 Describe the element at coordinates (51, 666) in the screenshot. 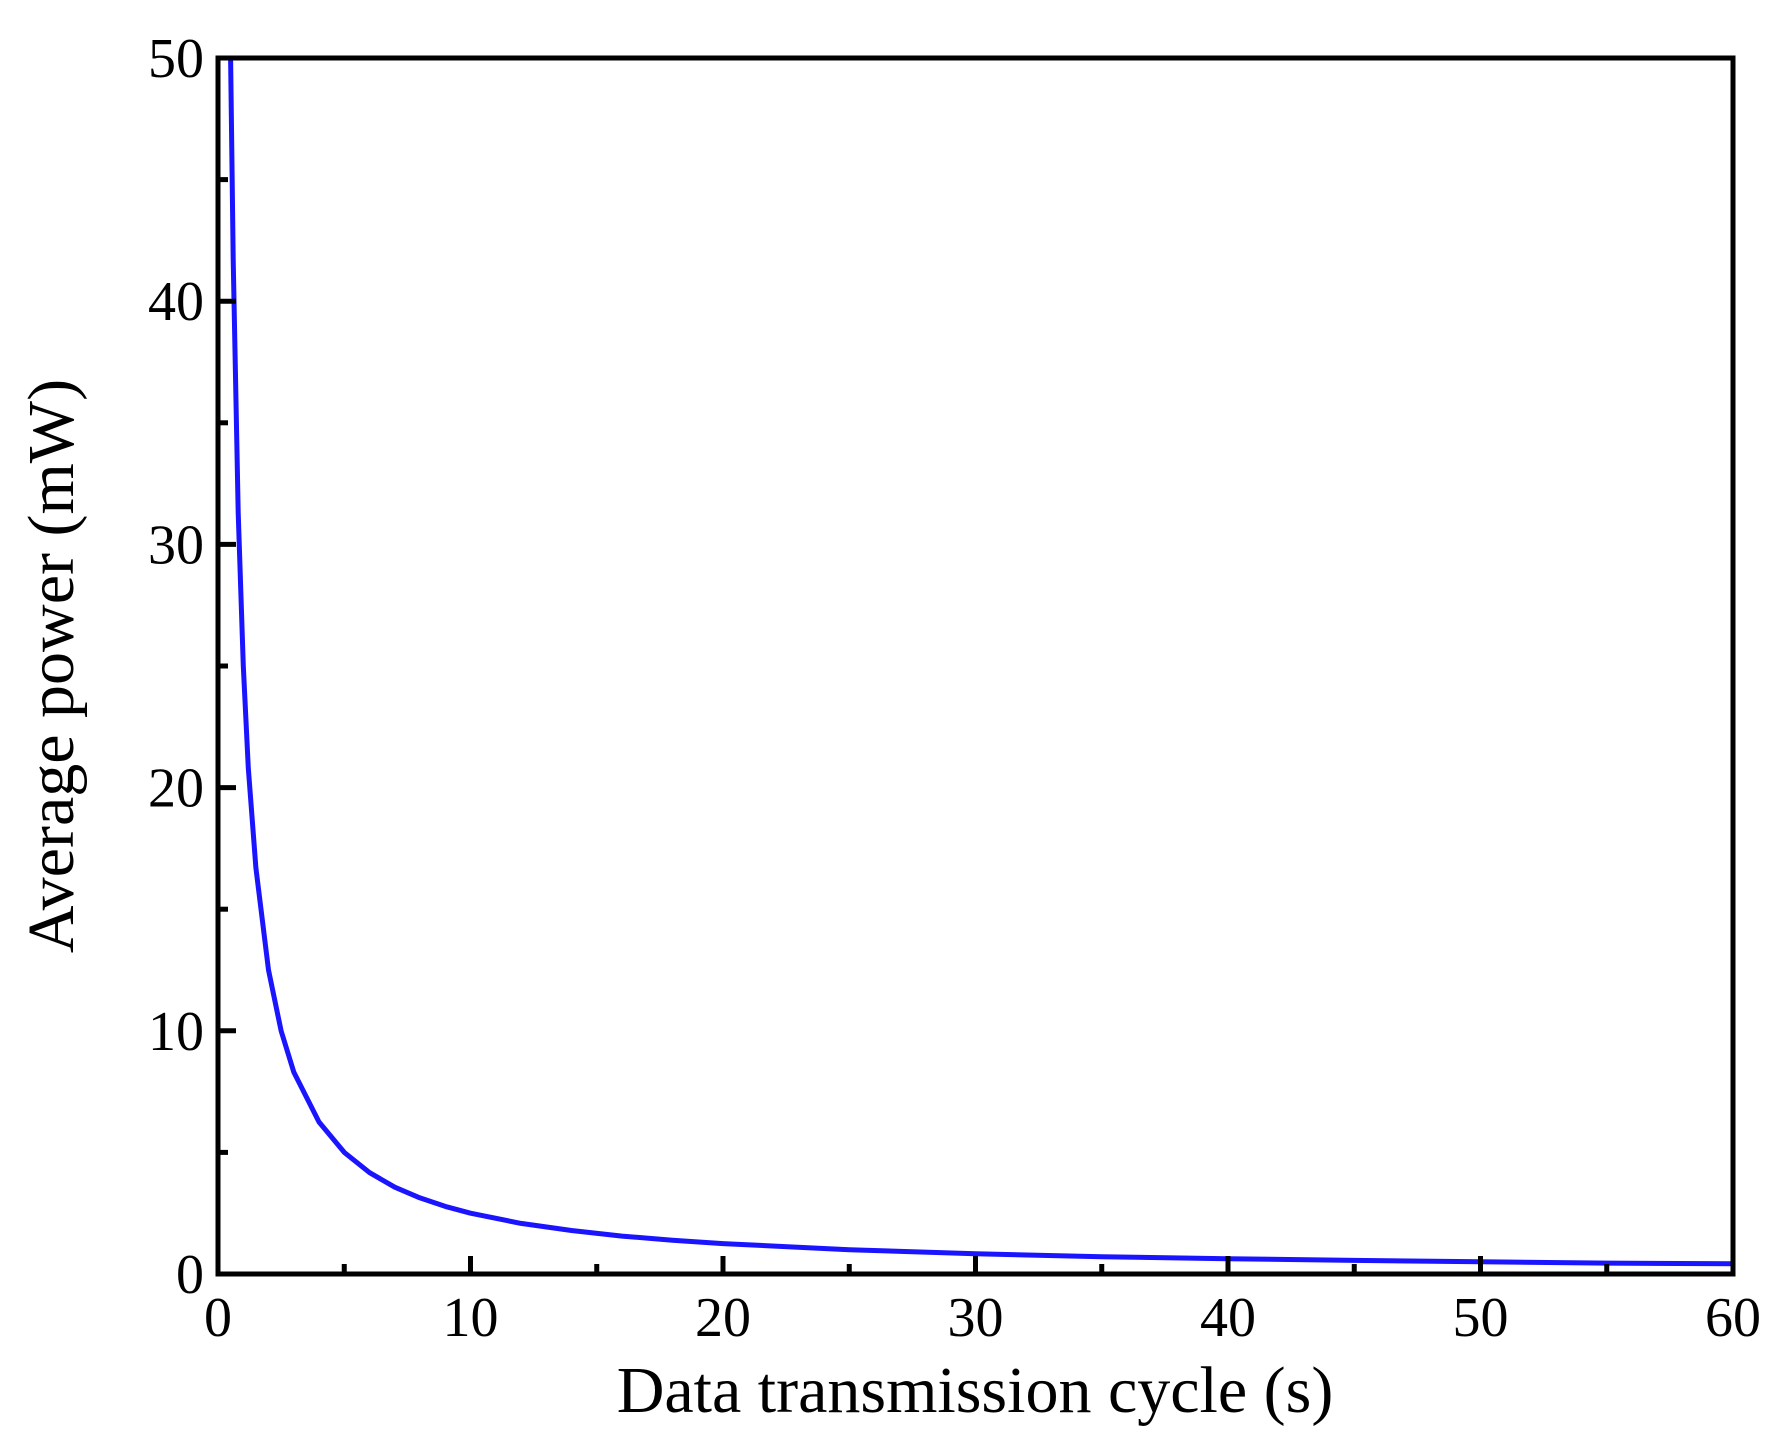

I see `y-axis-title: Average power (mW)` at that location.